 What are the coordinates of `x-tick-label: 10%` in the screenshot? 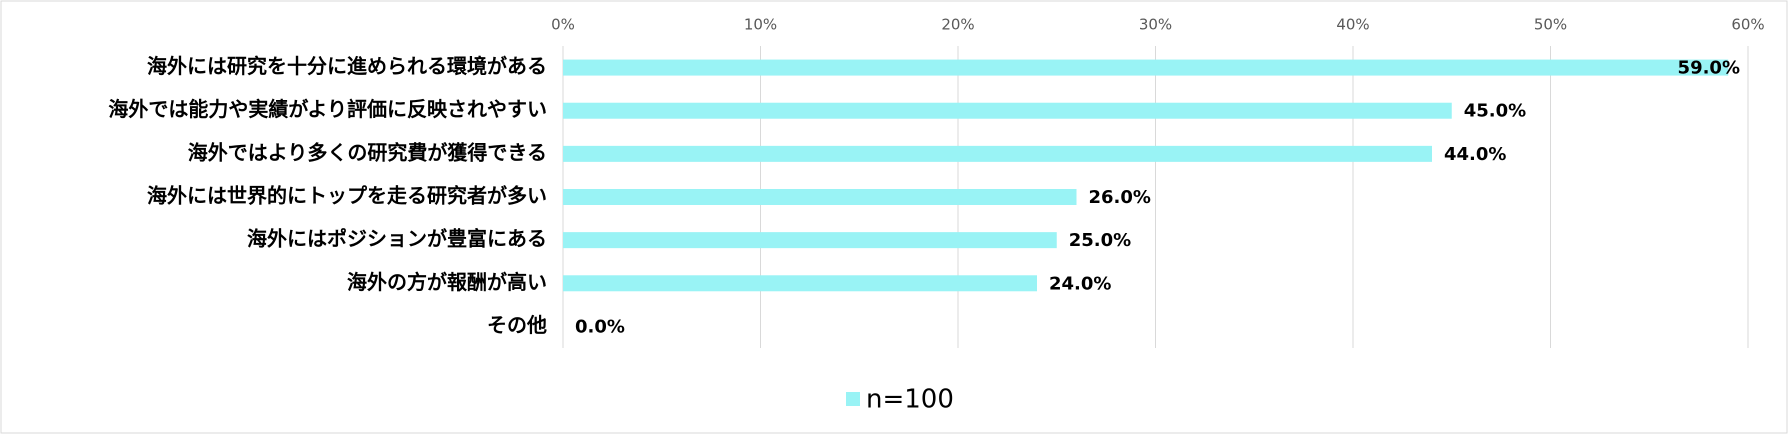 It's located at (760, 25).